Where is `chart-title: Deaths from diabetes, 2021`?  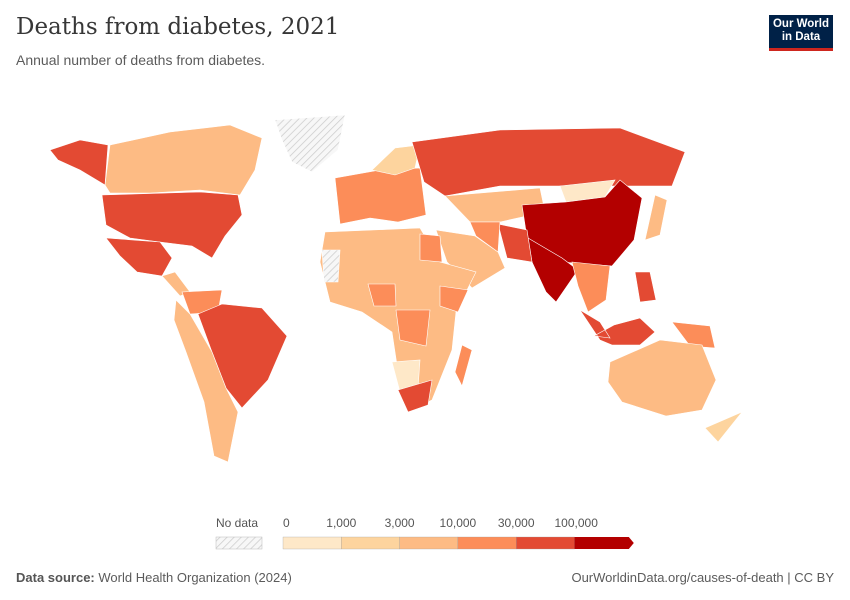
chart-title: Deaths from diabetes, 2021 is located at coordinates (178, 27).